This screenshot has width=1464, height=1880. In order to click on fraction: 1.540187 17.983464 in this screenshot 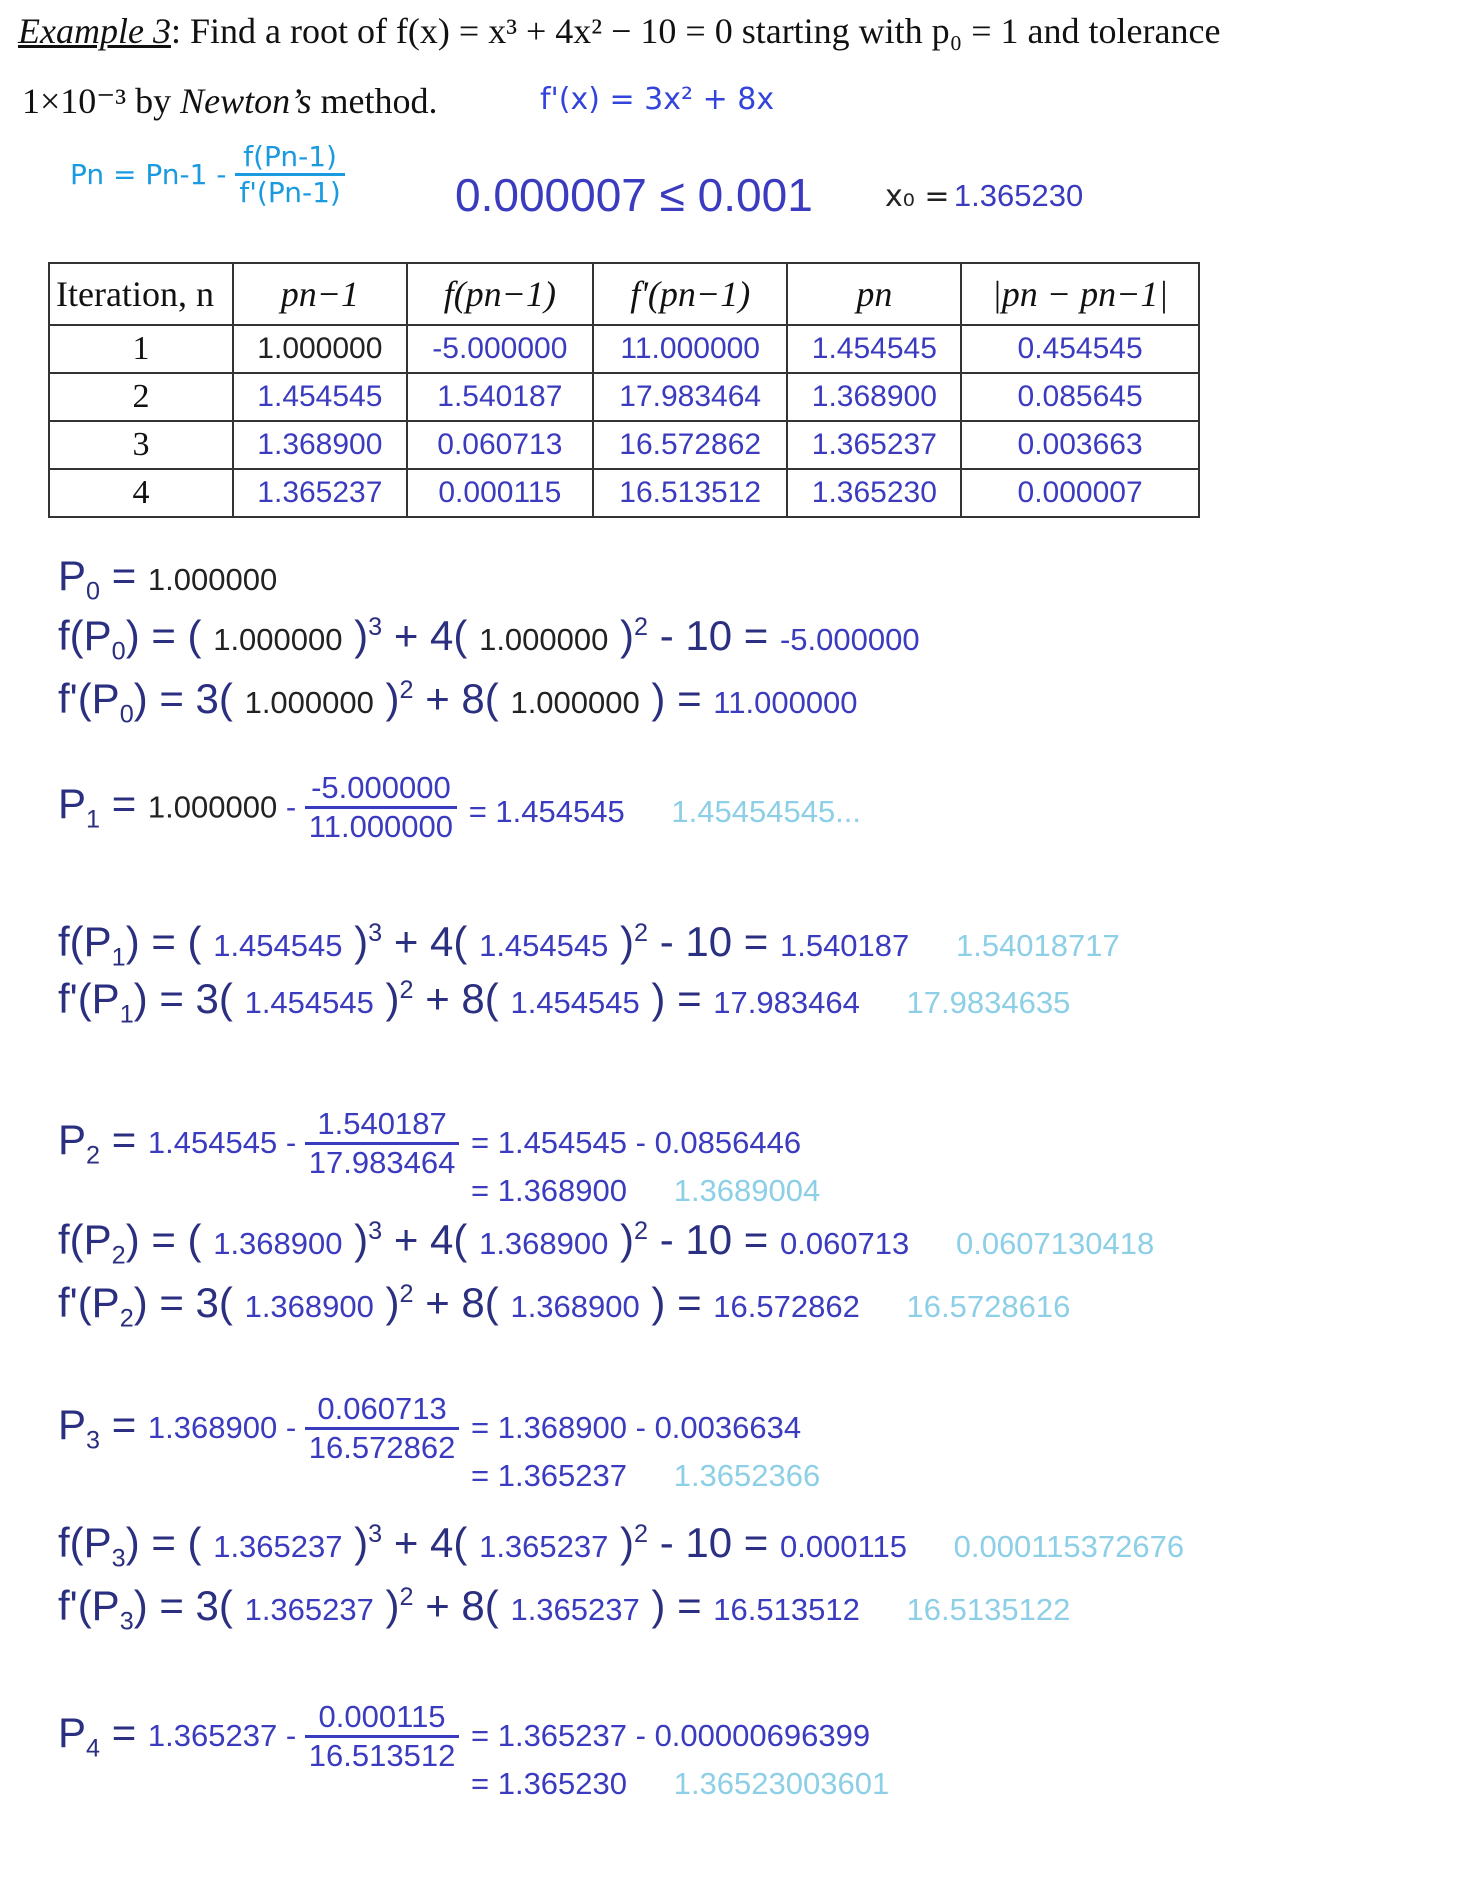, I will do `click(382, 1143)`.